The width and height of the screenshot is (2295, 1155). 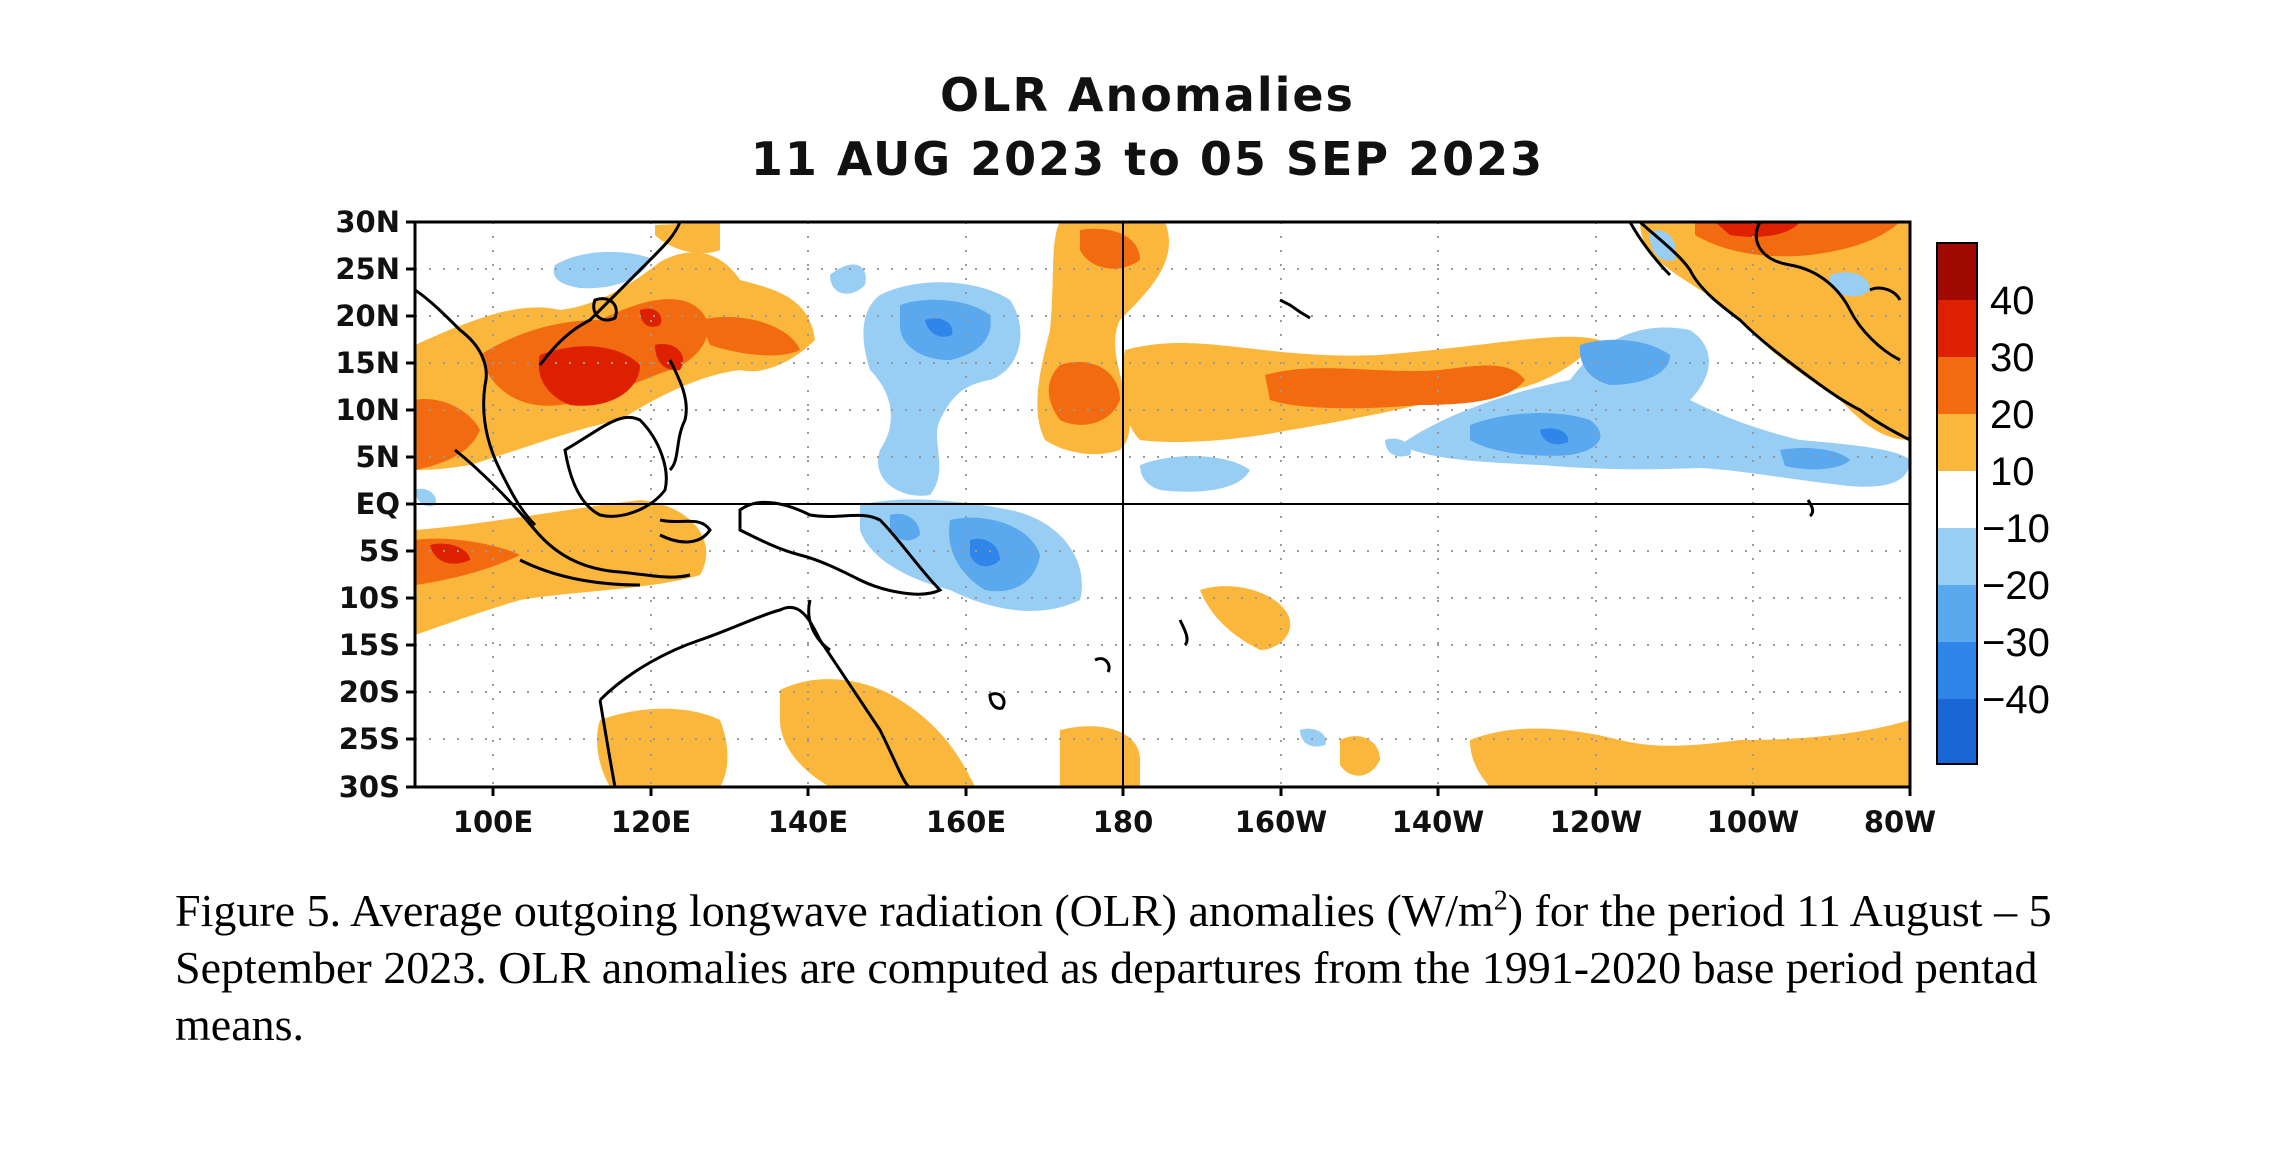 What do you see at coordinates (1500, 901) in the screenshot?
I see `caption-superscript: 2` at bounding box center [1500, 901].